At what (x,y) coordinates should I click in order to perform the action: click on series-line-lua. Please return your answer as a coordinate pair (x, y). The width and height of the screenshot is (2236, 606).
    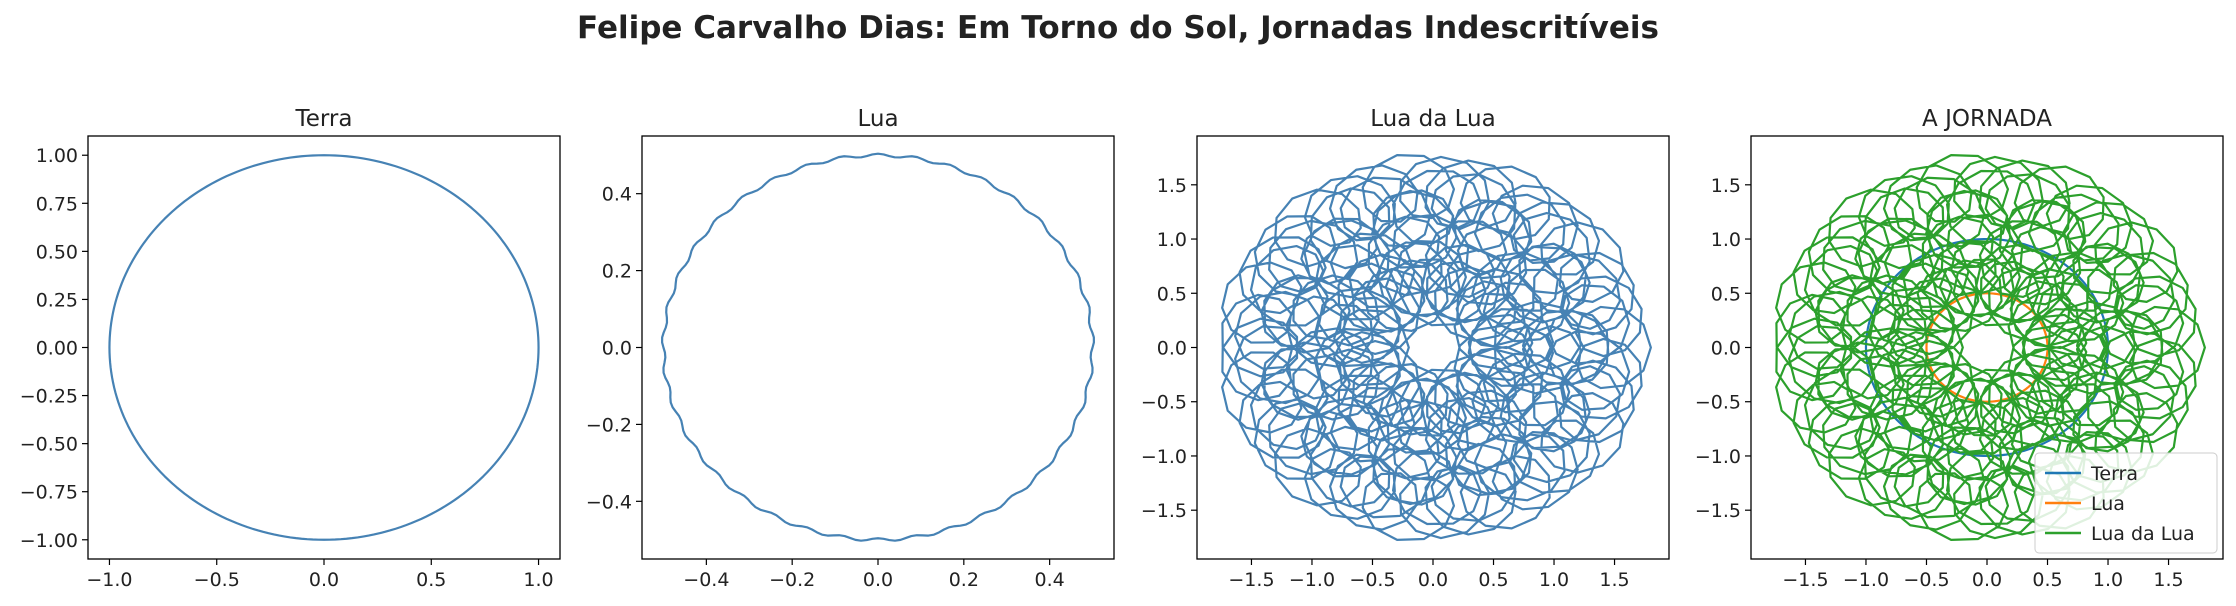
    Looking at the image, I should click on (1987, 347).